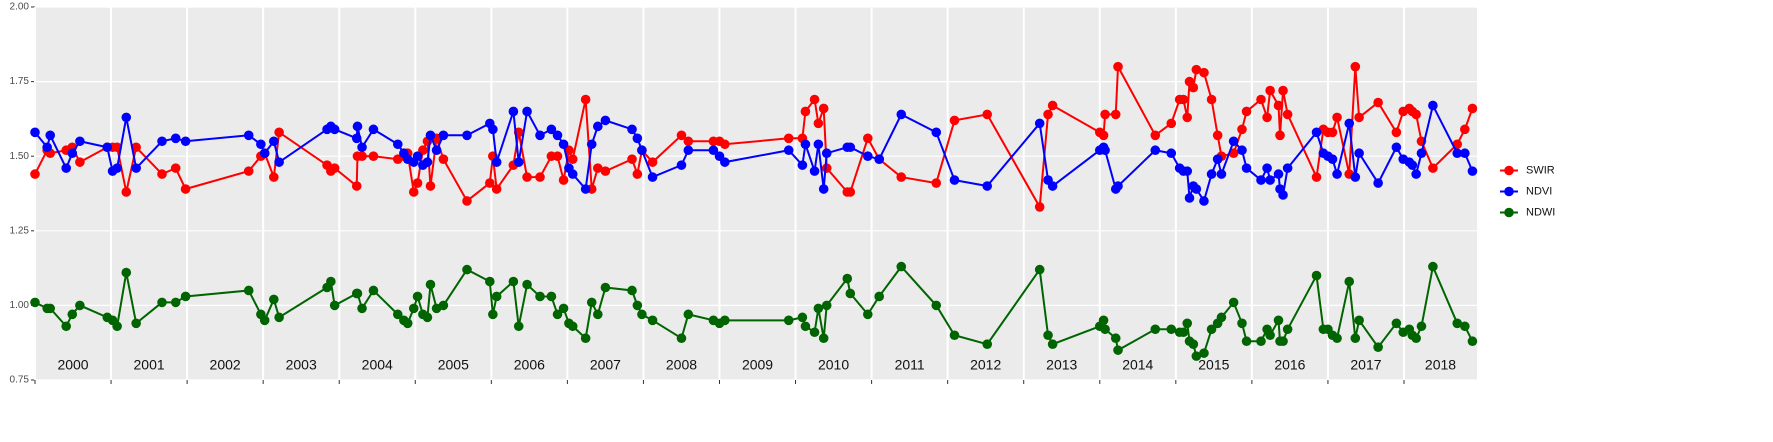 The height and width of the screenshot is (442, 1773). Describe the element at coordinates (20, 230) in the screenshot. I see `y-tick-label: 1.25` at that location.